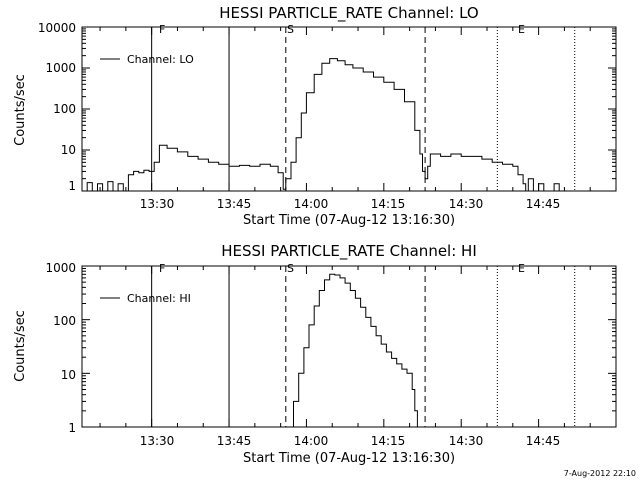  I want to click on y-tick-label-lo-10: 10, so click(68, 150).